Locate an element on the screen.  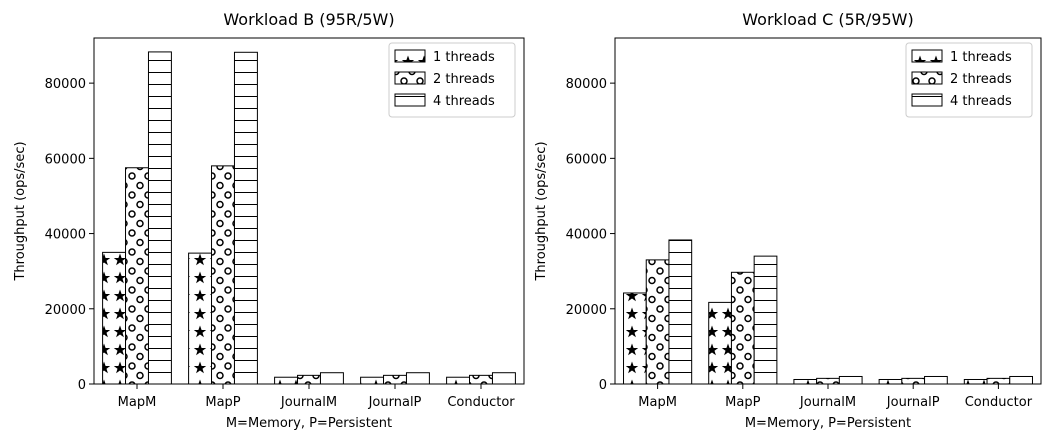
chart-title: Workload C (5R/95W) is located at coordinates (827, 19).